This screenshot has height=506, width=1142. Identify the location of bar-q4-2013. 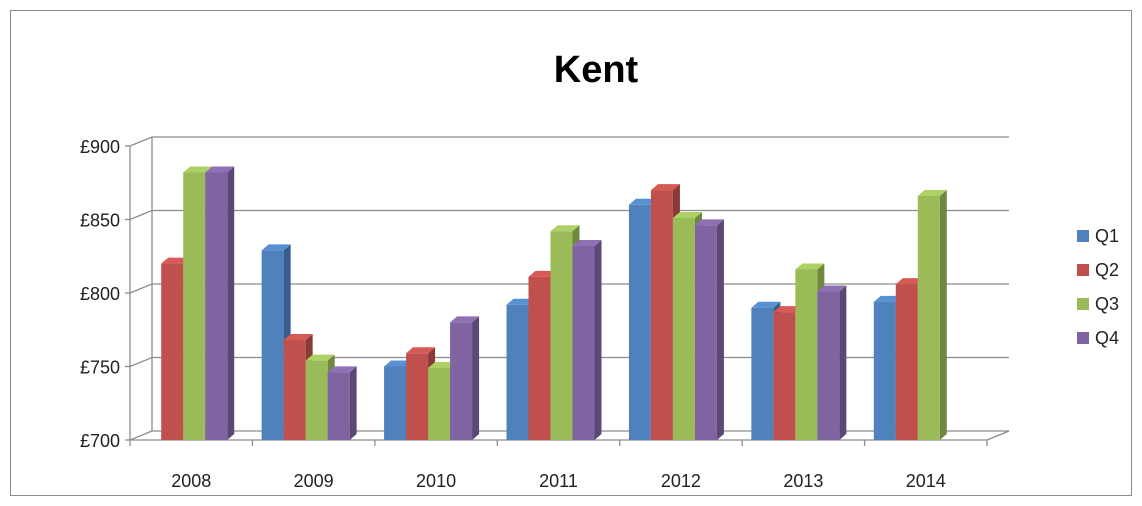
(832, 362).